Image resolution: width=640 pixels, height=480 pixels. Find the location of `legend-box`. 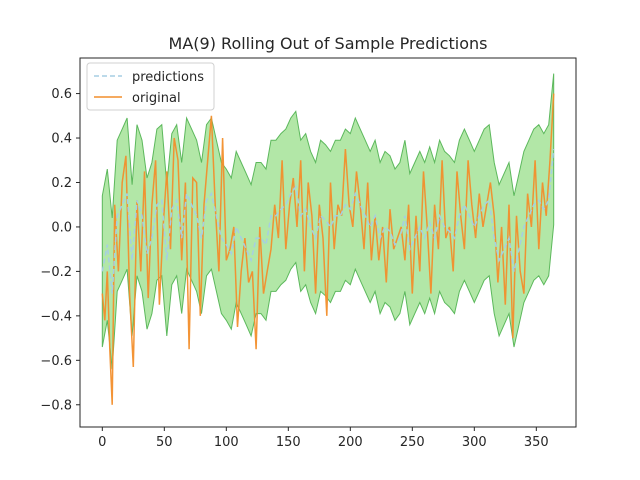

legend-box is located at coordinates (150, 86).